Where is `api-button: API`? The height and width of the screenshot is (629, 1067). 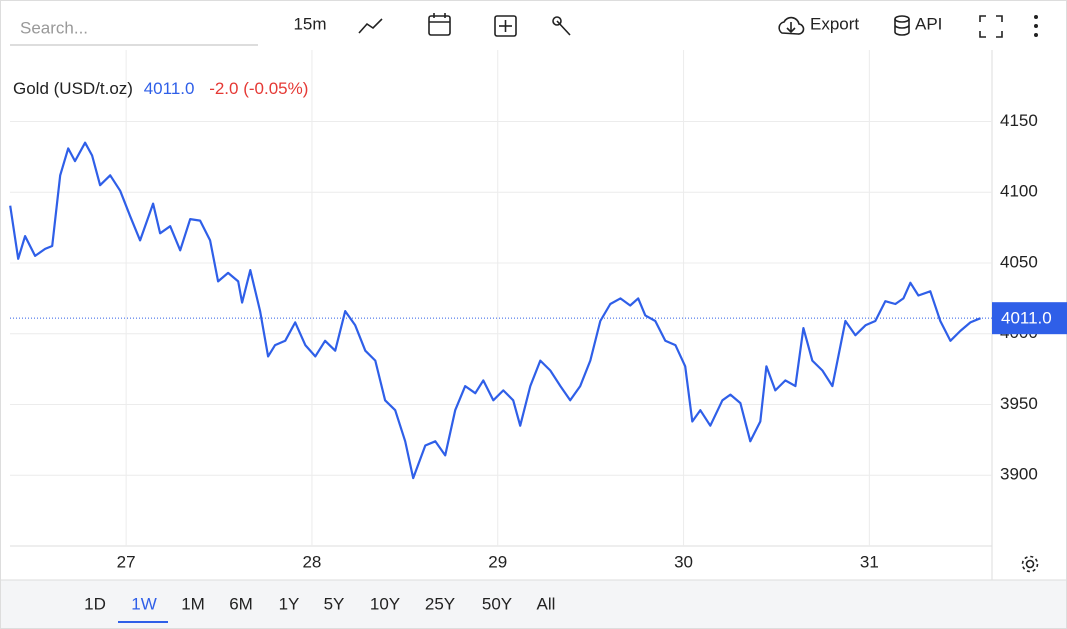 api-button: API is located at coordinates (918, 25).